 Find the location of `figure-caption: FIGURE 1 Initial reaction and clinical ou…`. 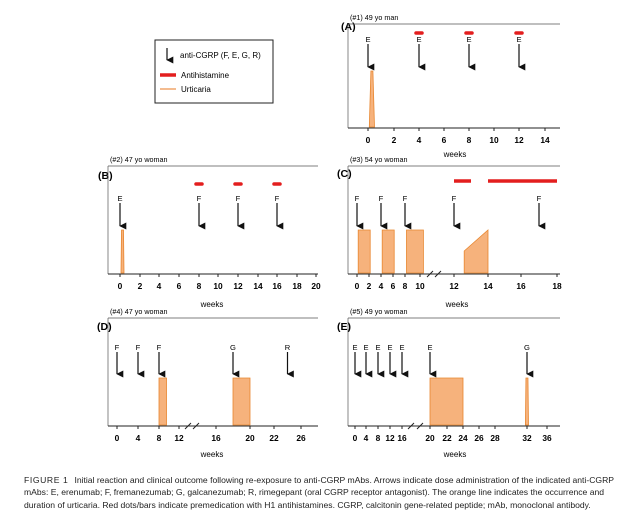

figure-caption: FIGURE 1 Initial reaction and clinical ou… is located at coordinates (329, 492).